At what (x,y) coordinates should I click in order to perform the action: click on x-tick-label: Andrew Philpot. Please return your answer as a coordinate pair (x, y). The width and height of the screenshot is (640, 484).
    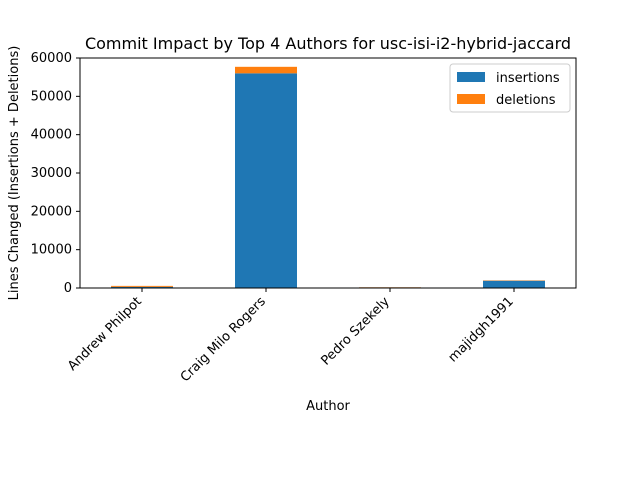
    Looking at the image, I should click on (105, 334).